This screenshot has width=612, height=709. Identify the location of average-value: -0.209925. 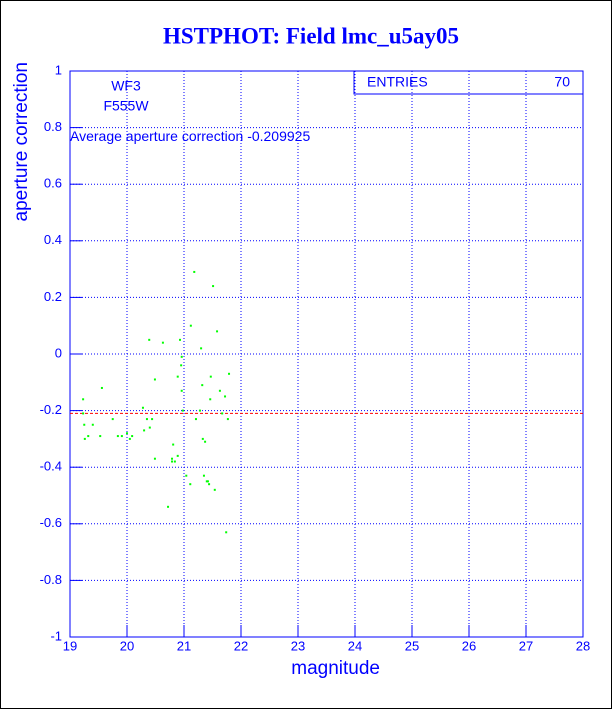
(278, 136).